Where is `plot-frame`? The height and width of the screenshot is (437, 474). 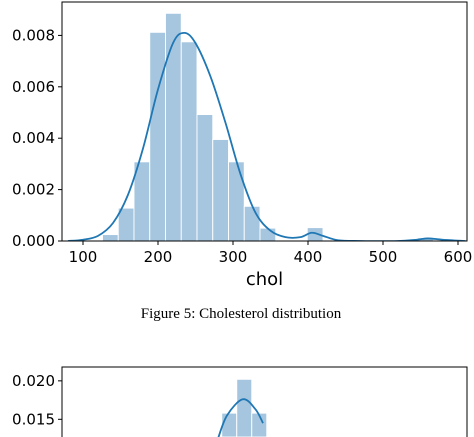
plot-frame is located at coordinates (264, 401).